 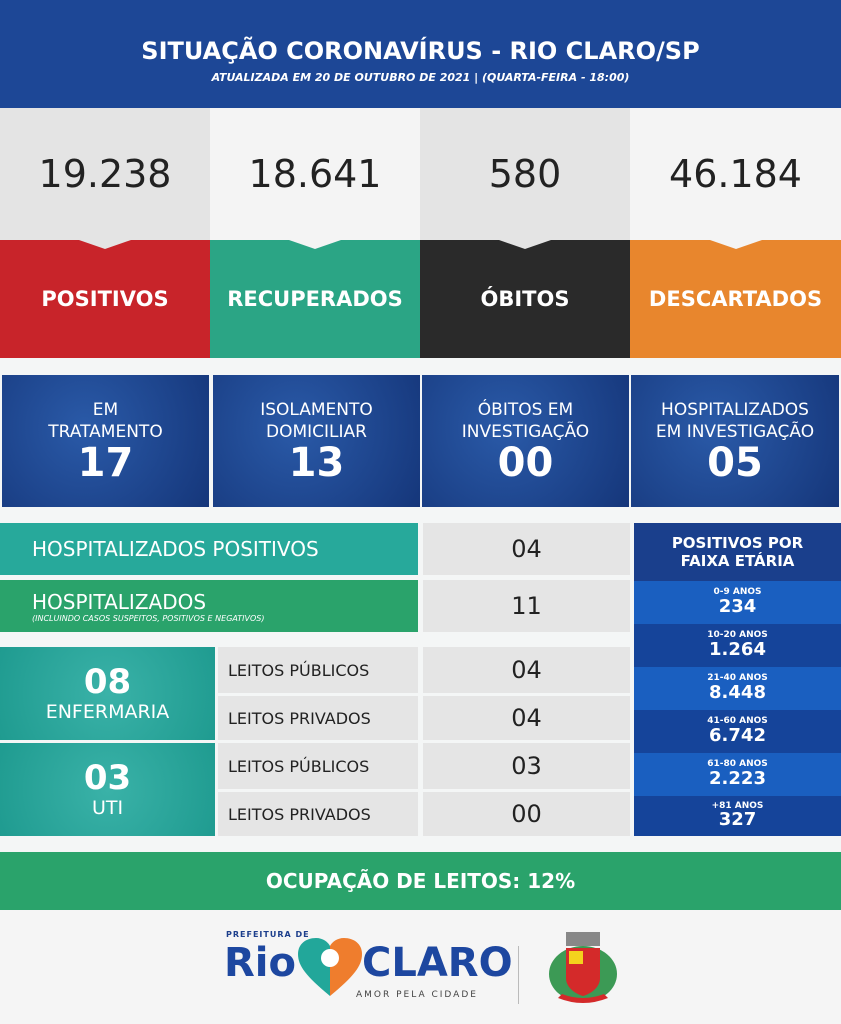 I want to click on uti-box: 03 UTI, so click(x=107, y=789).